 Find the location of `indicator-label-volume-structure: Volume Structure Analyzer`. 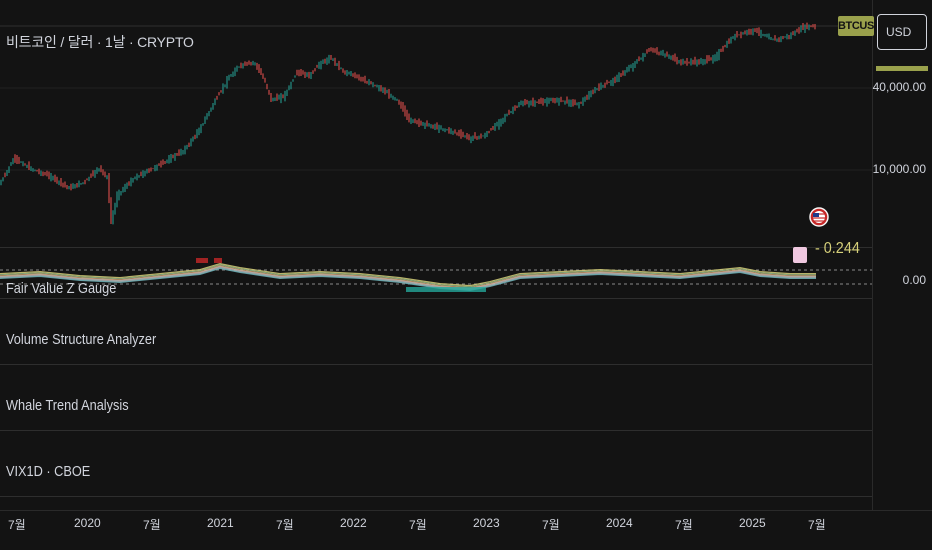

indicator-label-volume-structure: Volume Structure Analyzer is located at coordinates (81, 339).